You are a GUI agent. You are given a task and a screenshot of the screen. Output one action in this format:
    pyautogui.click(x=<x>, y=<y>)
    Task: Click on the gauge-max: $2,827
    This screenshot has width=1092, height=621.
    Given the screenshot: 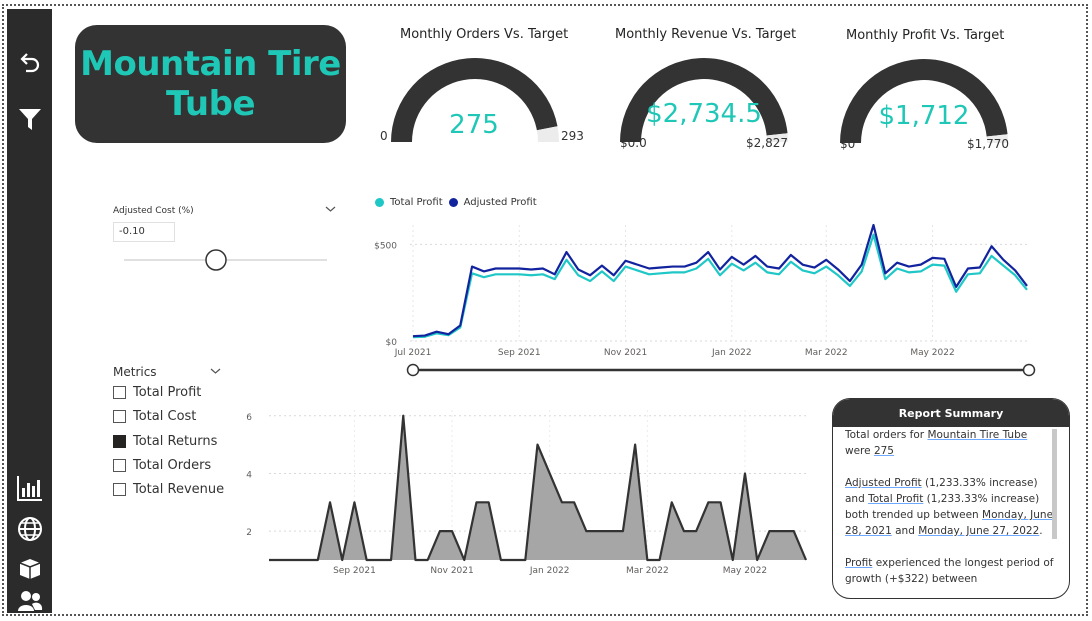 What is the action you would take?
    pyautogui.click(x=767, y=143)
    